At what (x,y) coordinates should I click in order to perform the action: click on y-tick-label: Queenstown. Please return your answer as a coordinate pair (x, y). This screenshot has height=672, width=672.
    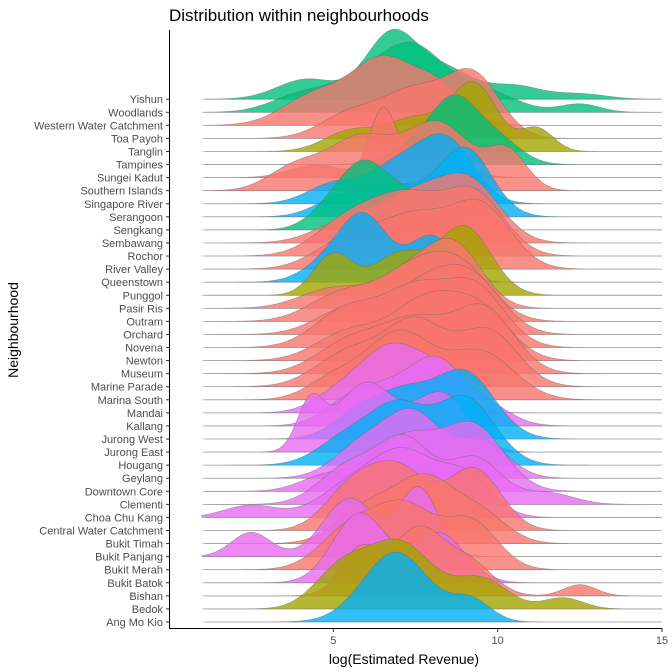
    Looking at the image, I should click on (132, 283).